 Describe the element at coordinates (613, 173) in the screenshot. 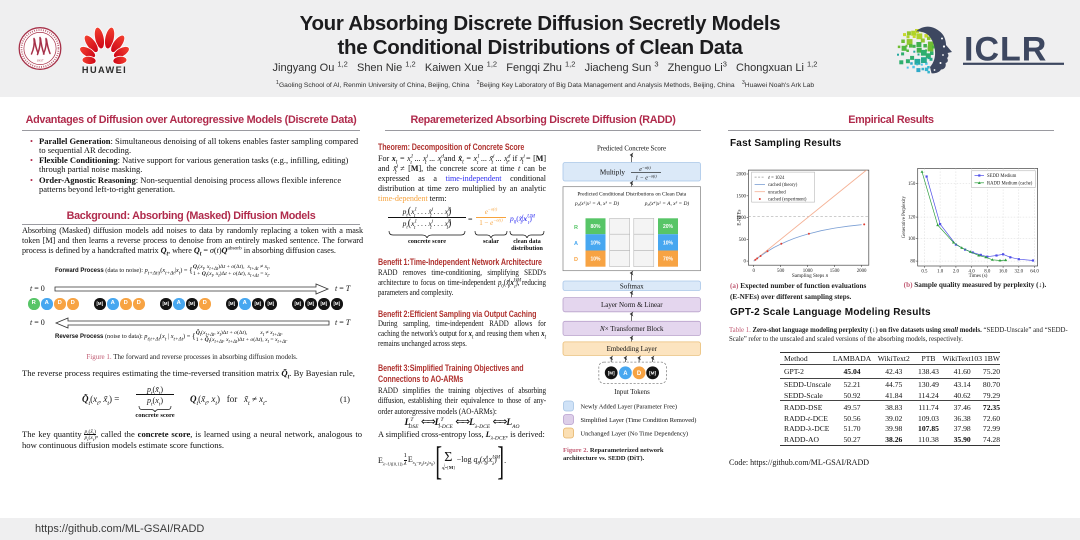

I see `svg-text: Multiply` at that location.